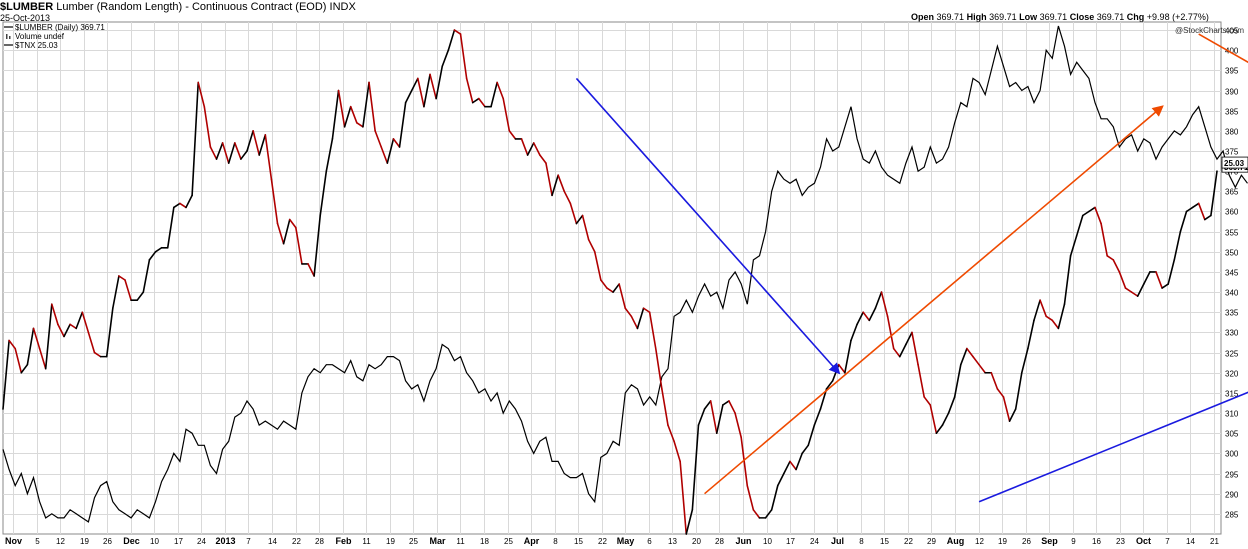 This screenshot has height=549, width=1248. Describe the element at coordinates (36, 45) in the screenshot. I see `legend-label: $TNX 25.03` at that location.